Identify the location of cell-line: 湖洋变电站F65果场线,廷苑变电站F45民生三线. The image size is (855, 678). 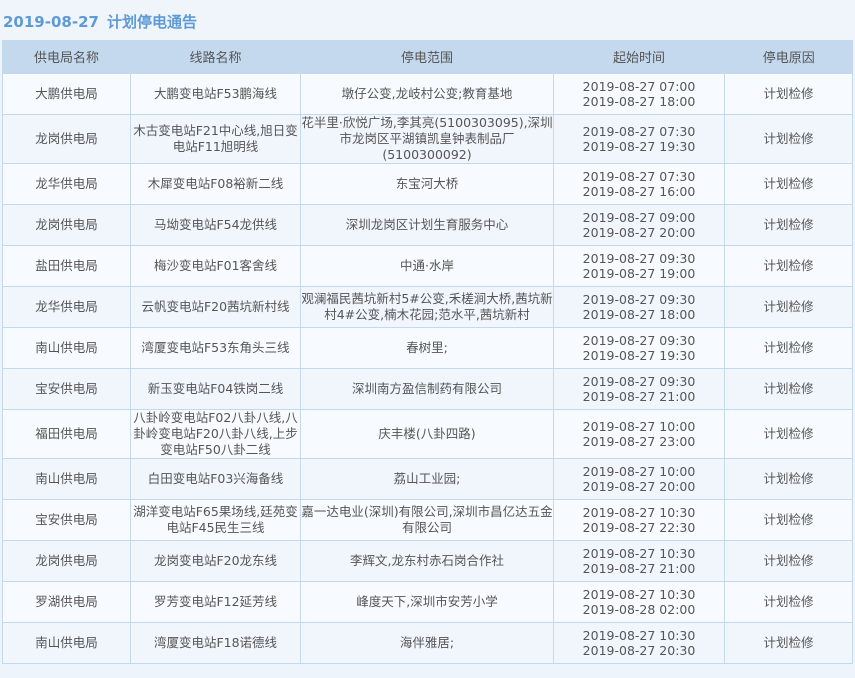
(215, 520).